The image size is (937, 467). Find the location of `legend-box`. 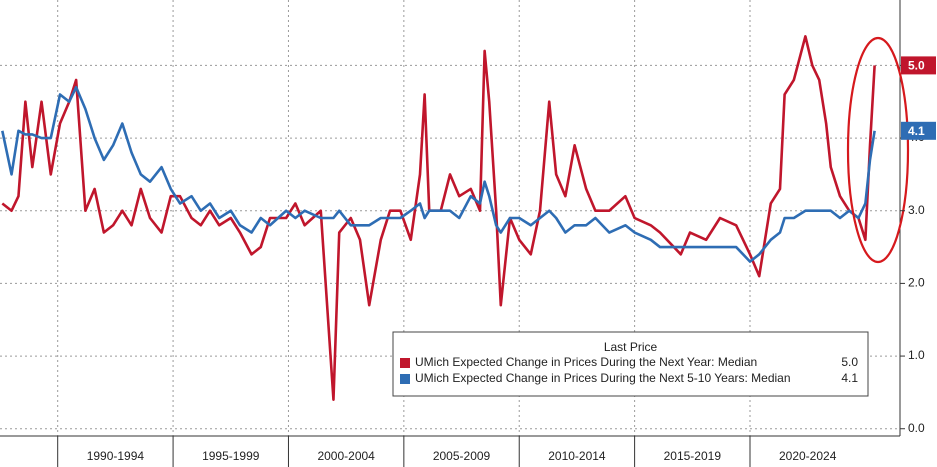

legend-box is located at coordinates (630, 364).